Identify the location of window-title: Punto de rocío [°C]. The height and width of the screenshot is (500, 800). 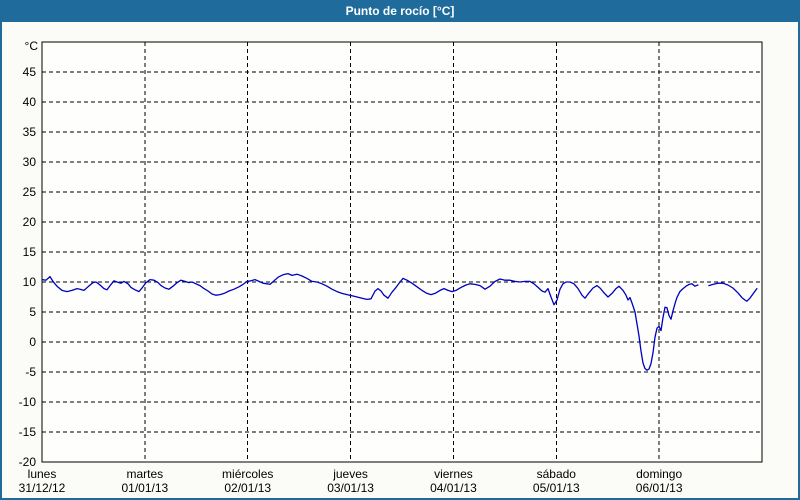
(400, 11).